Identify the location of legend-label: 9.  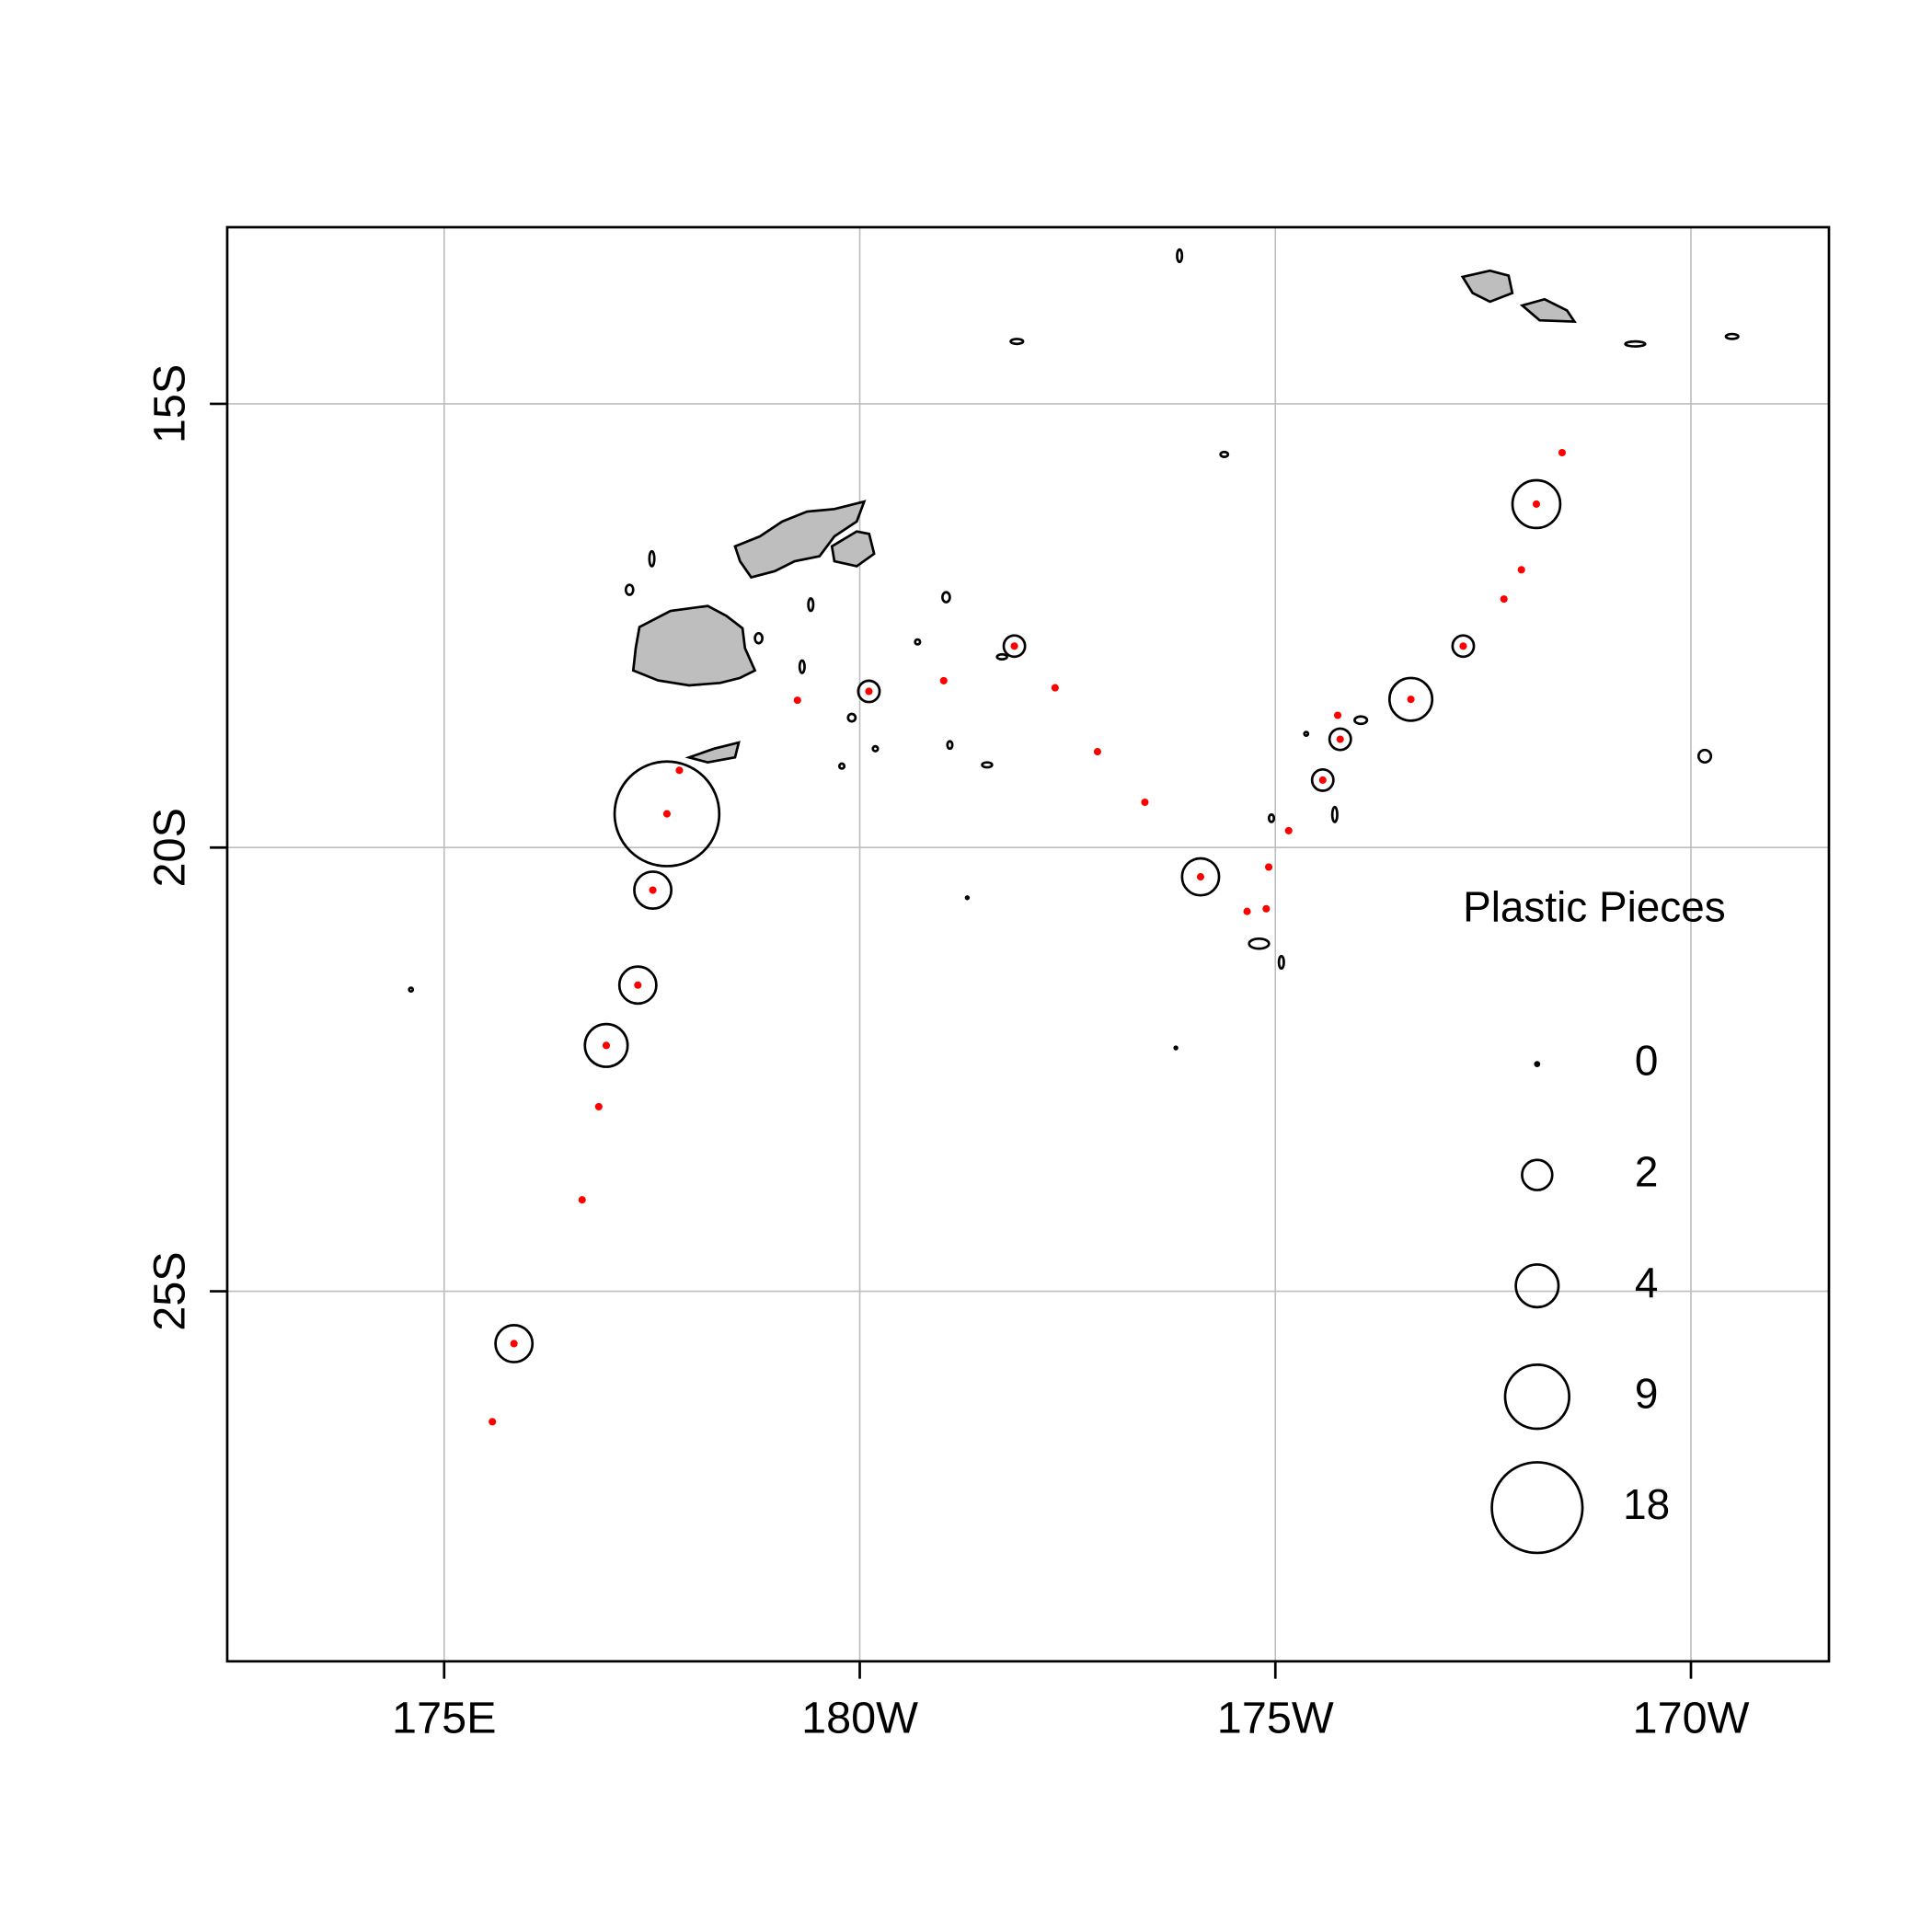
(1647, 1393).